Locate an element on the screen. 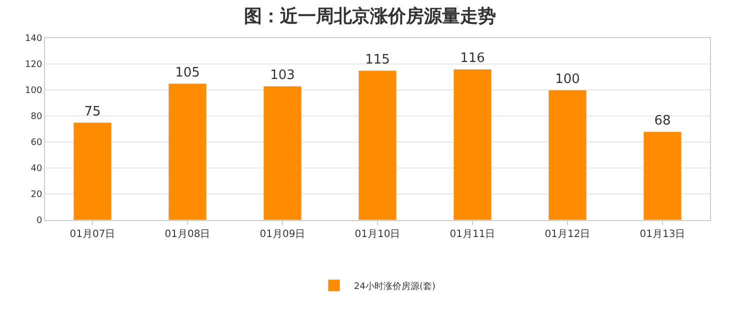 This screenshot has height=312, width=740. data-label: 116 is located at coordinates (472, 58).